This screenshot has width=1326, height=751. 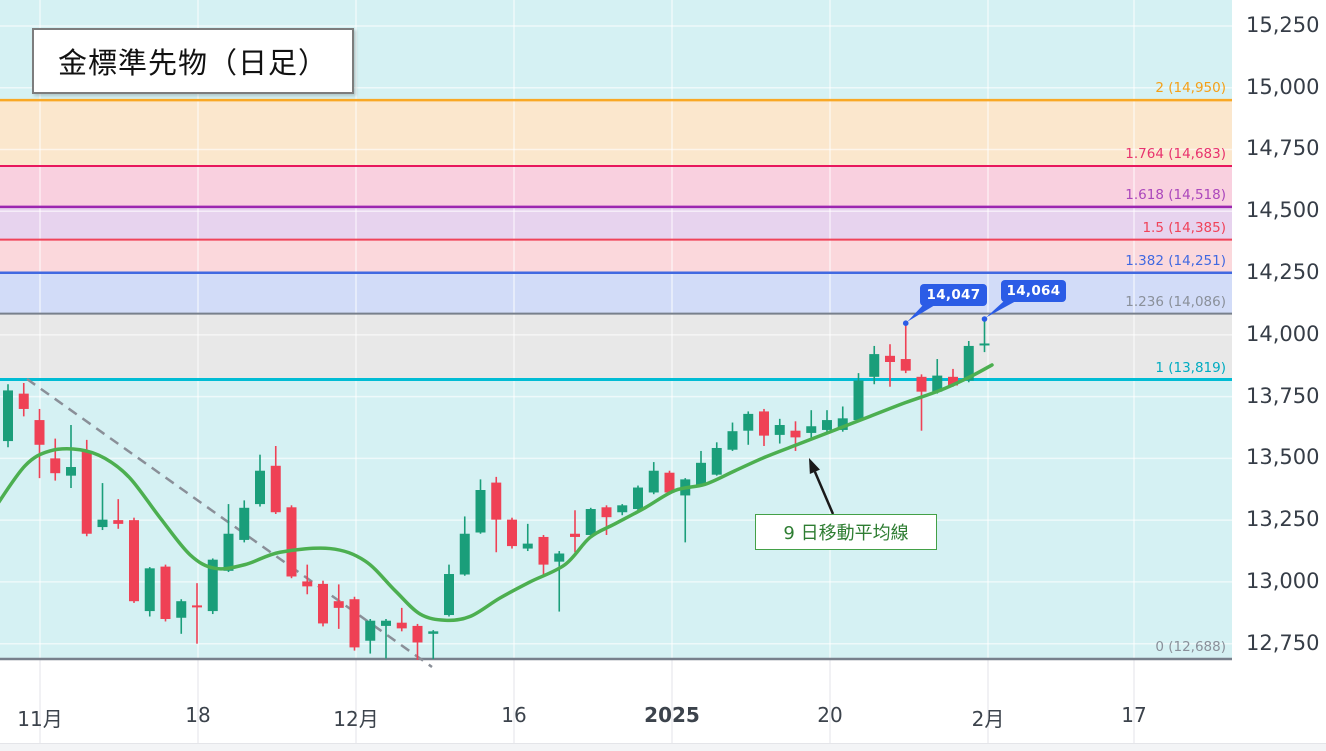 I want to click on fib-level-label: 1 (13,819), so click(x=1190, y=367).